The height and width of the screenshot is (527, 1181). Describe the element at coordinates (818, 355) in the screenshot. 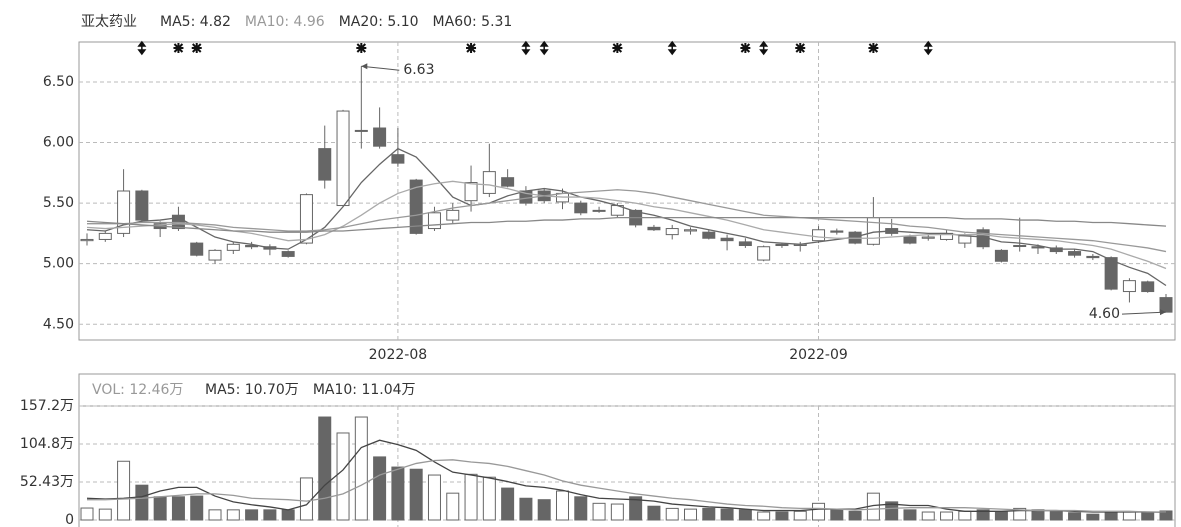

I see `x-tick-label: 2022-09` at that location.